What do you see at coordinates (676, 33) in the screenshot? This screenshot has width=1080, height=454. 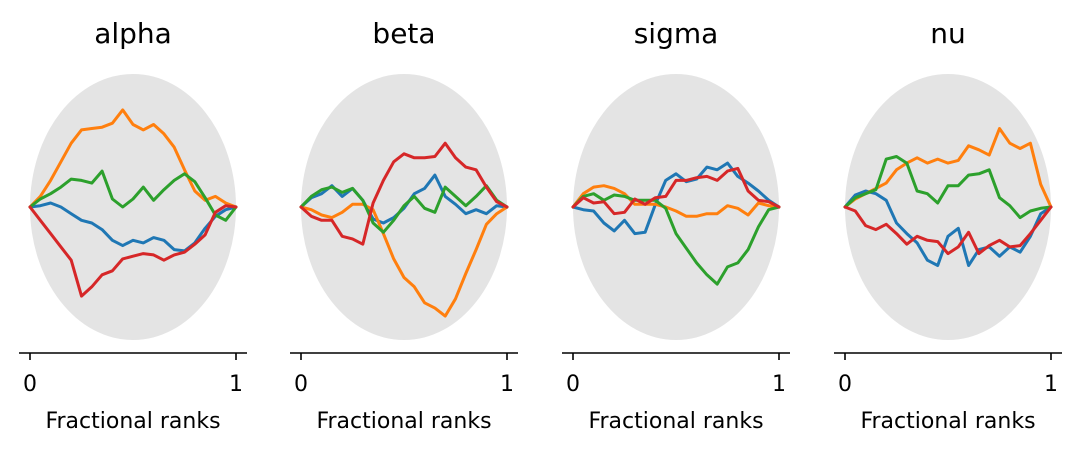 I see `panel-title: sigma` at bounding box center [676, 33].